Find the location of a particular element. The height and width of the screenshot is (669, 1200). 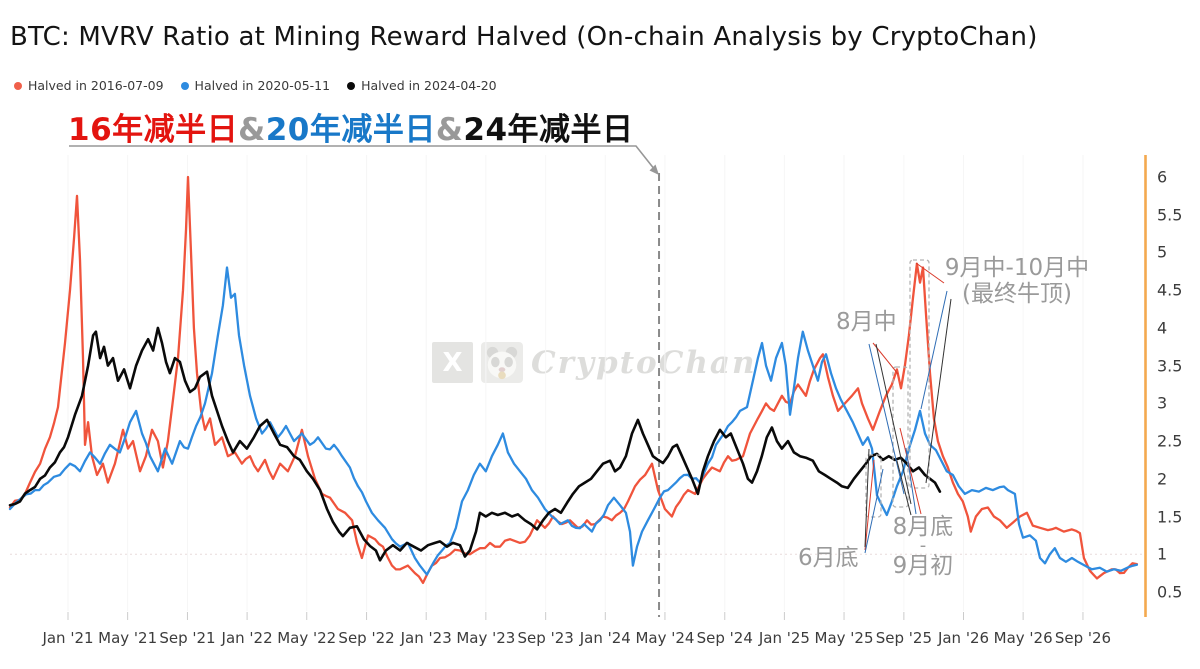

annotation-bull-top-line2: (最终牛顶) is located at coordinates (1017, 294).